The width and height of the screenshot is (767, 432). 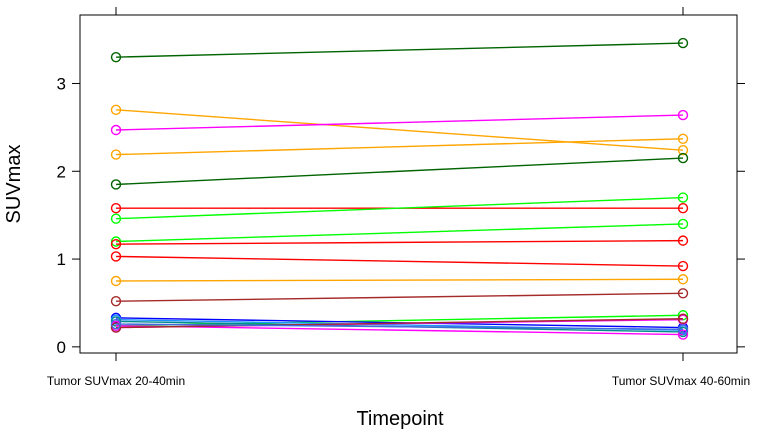 I want to click on x-axis-title: Timepoint, so click(x=400, y=419).